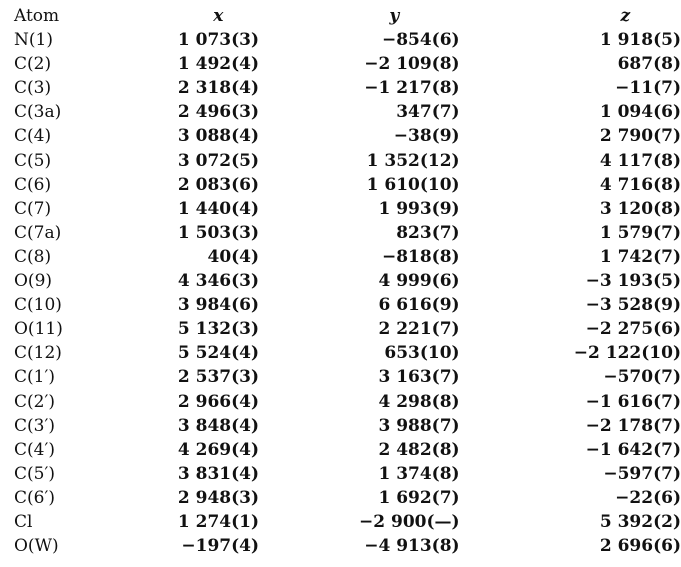 The width and height of the screenshot is (681, 567). I want to click on z-cell: 4 716(8), so click(640, 184).